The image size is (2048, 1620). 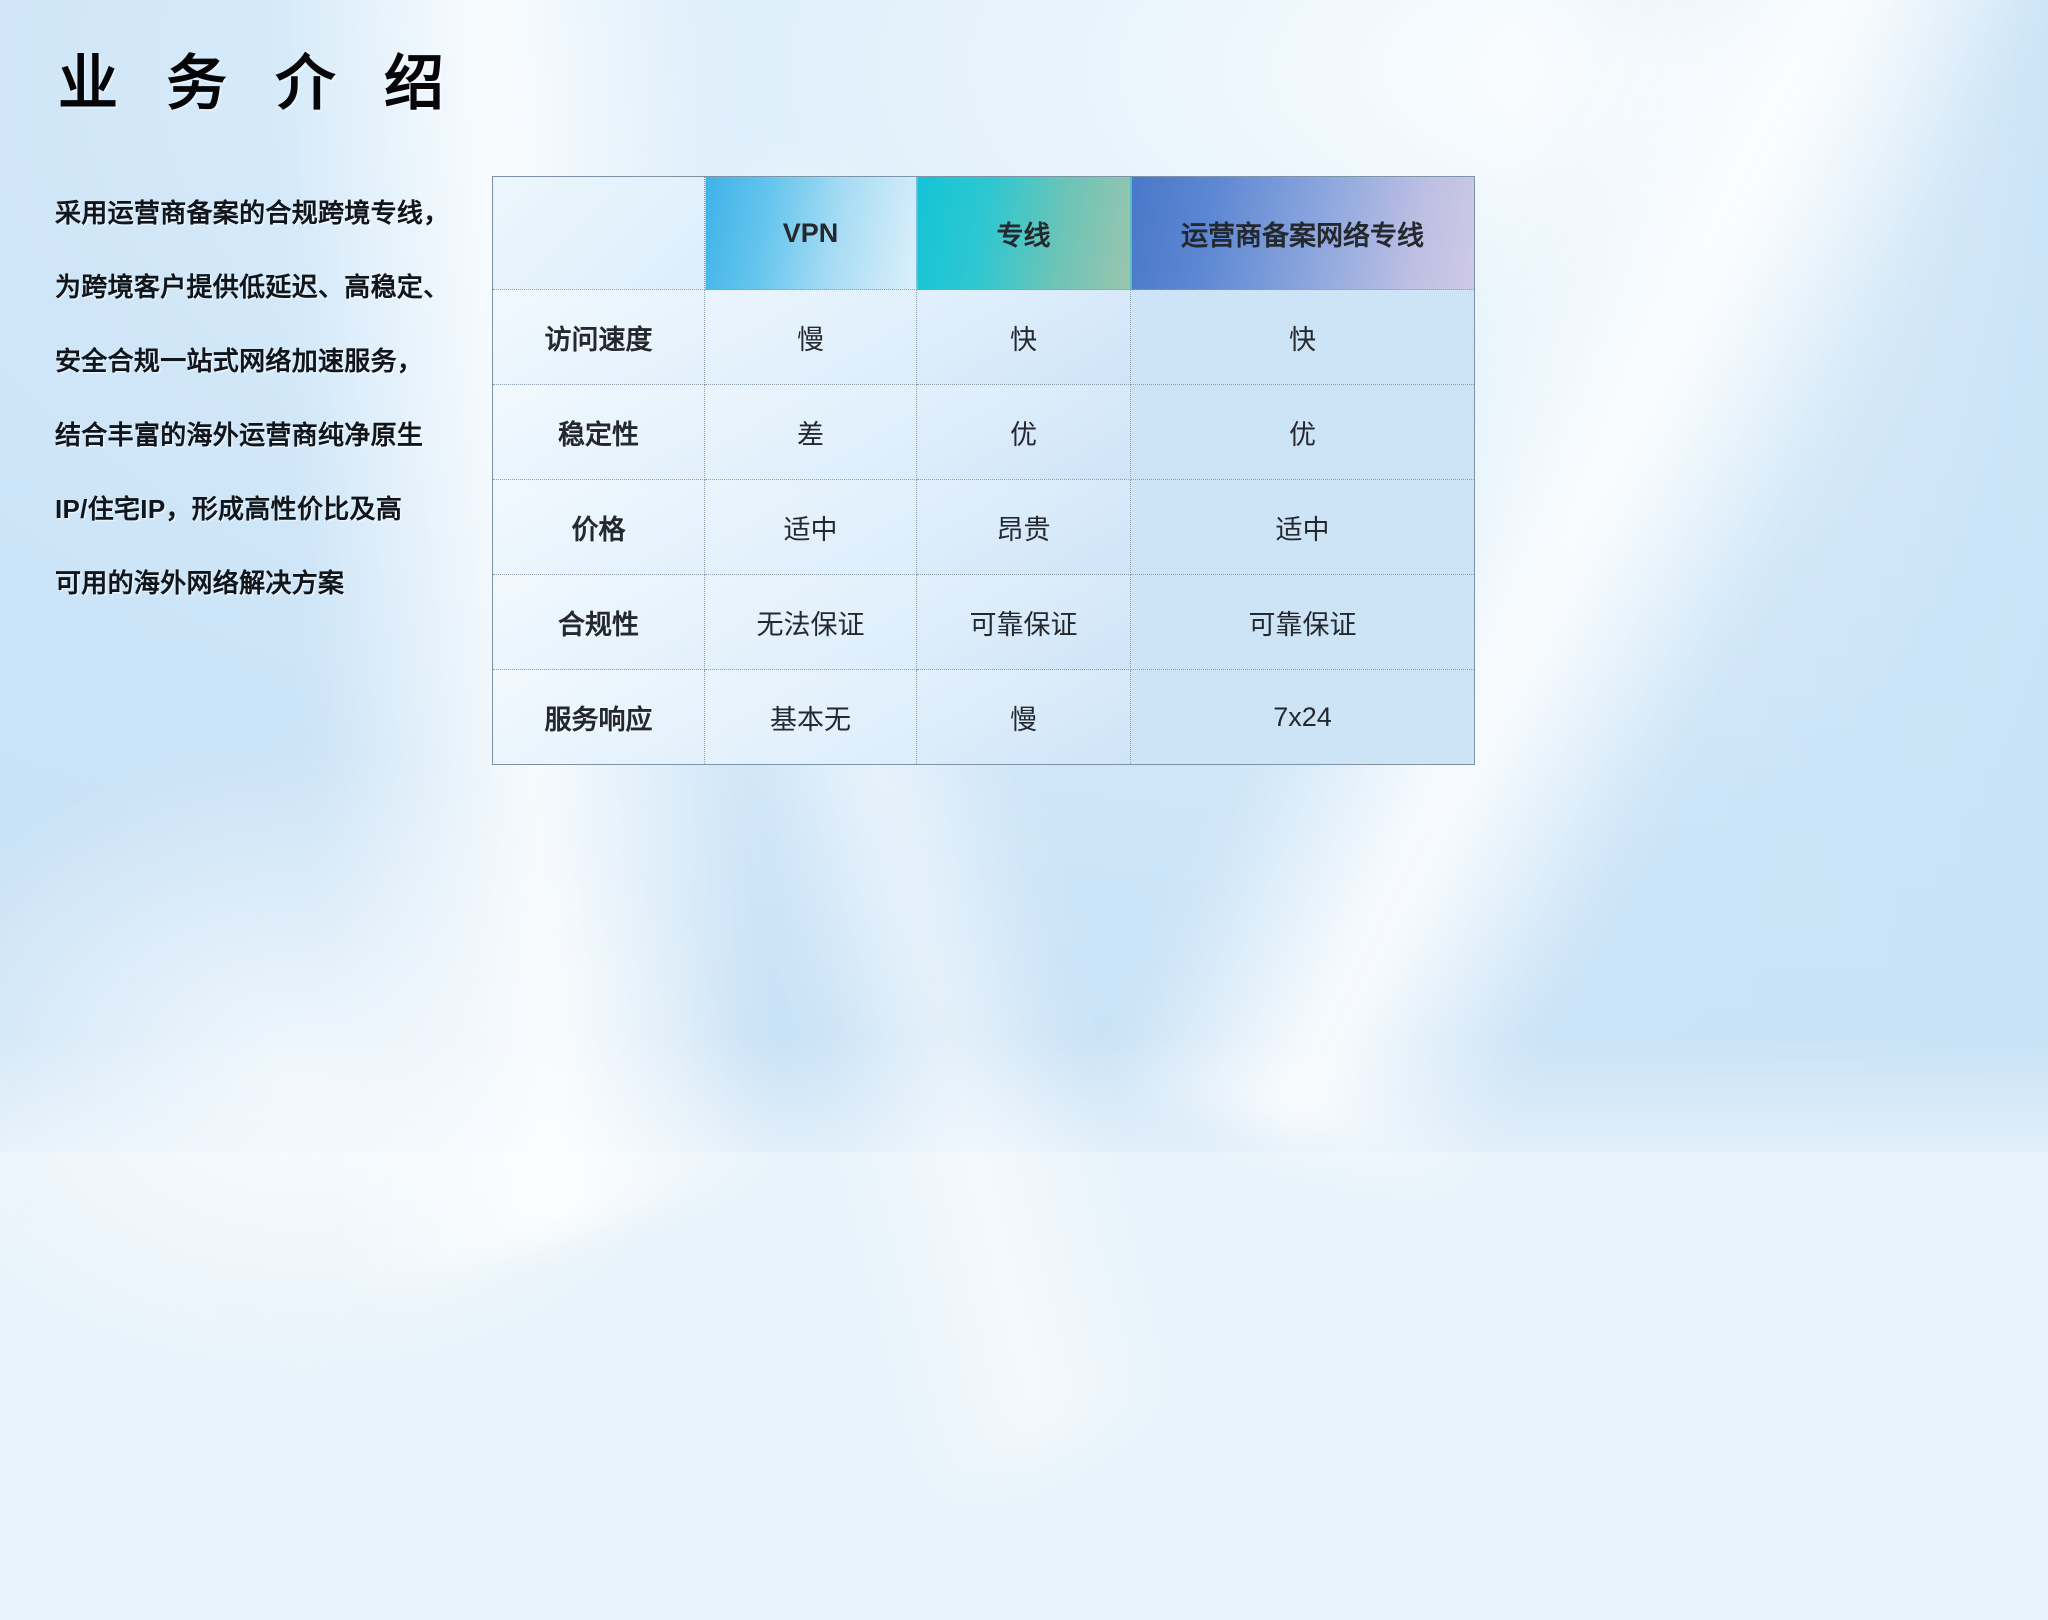 What do you see at coordinates (598, 622) in the screenshot?
I see `row-label-compliance: 合规性` at bounding box center [598, 622].